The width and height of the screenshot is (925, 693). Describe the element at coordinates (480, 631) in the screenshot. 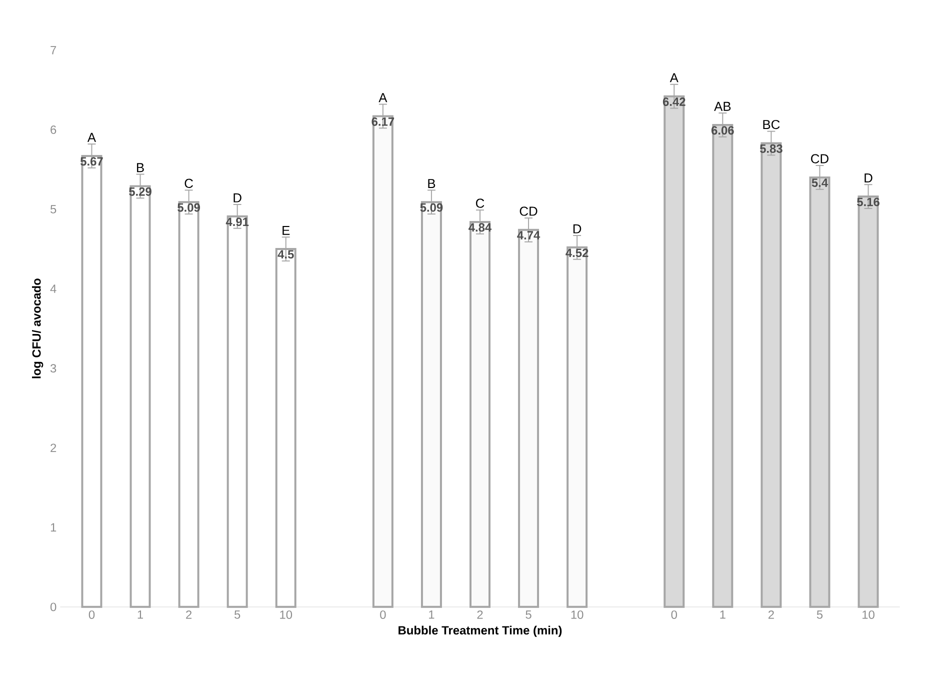

I see `x-axis-title: Bubble Treatment Time (min)` at that location.